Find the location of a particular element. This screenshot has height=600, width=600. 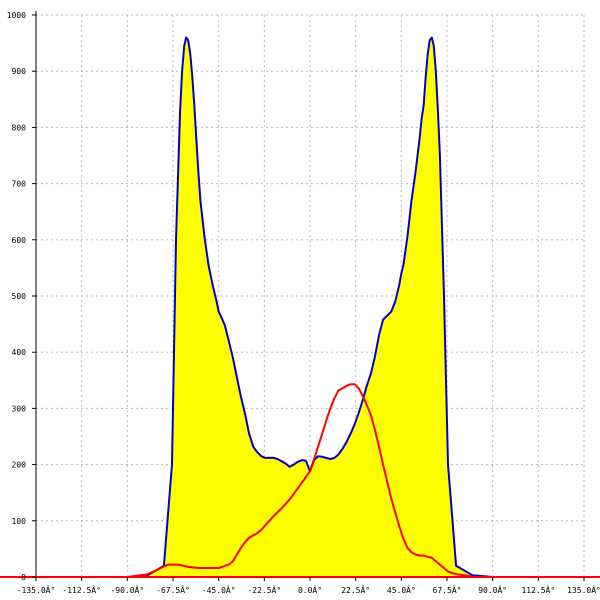

y-tick-label: 500 is located at coordinates (19, 296).